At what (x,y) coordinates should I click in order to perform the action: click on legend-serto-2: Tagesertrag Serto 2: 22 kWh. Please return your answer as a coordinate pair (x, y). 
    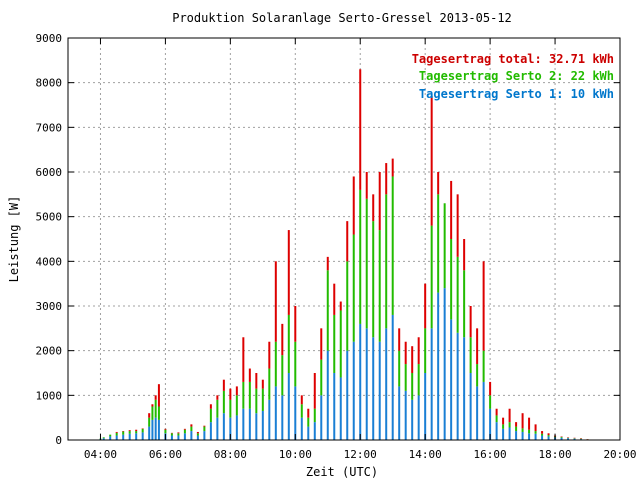
    Looking at the image, I should click on (516, 76).